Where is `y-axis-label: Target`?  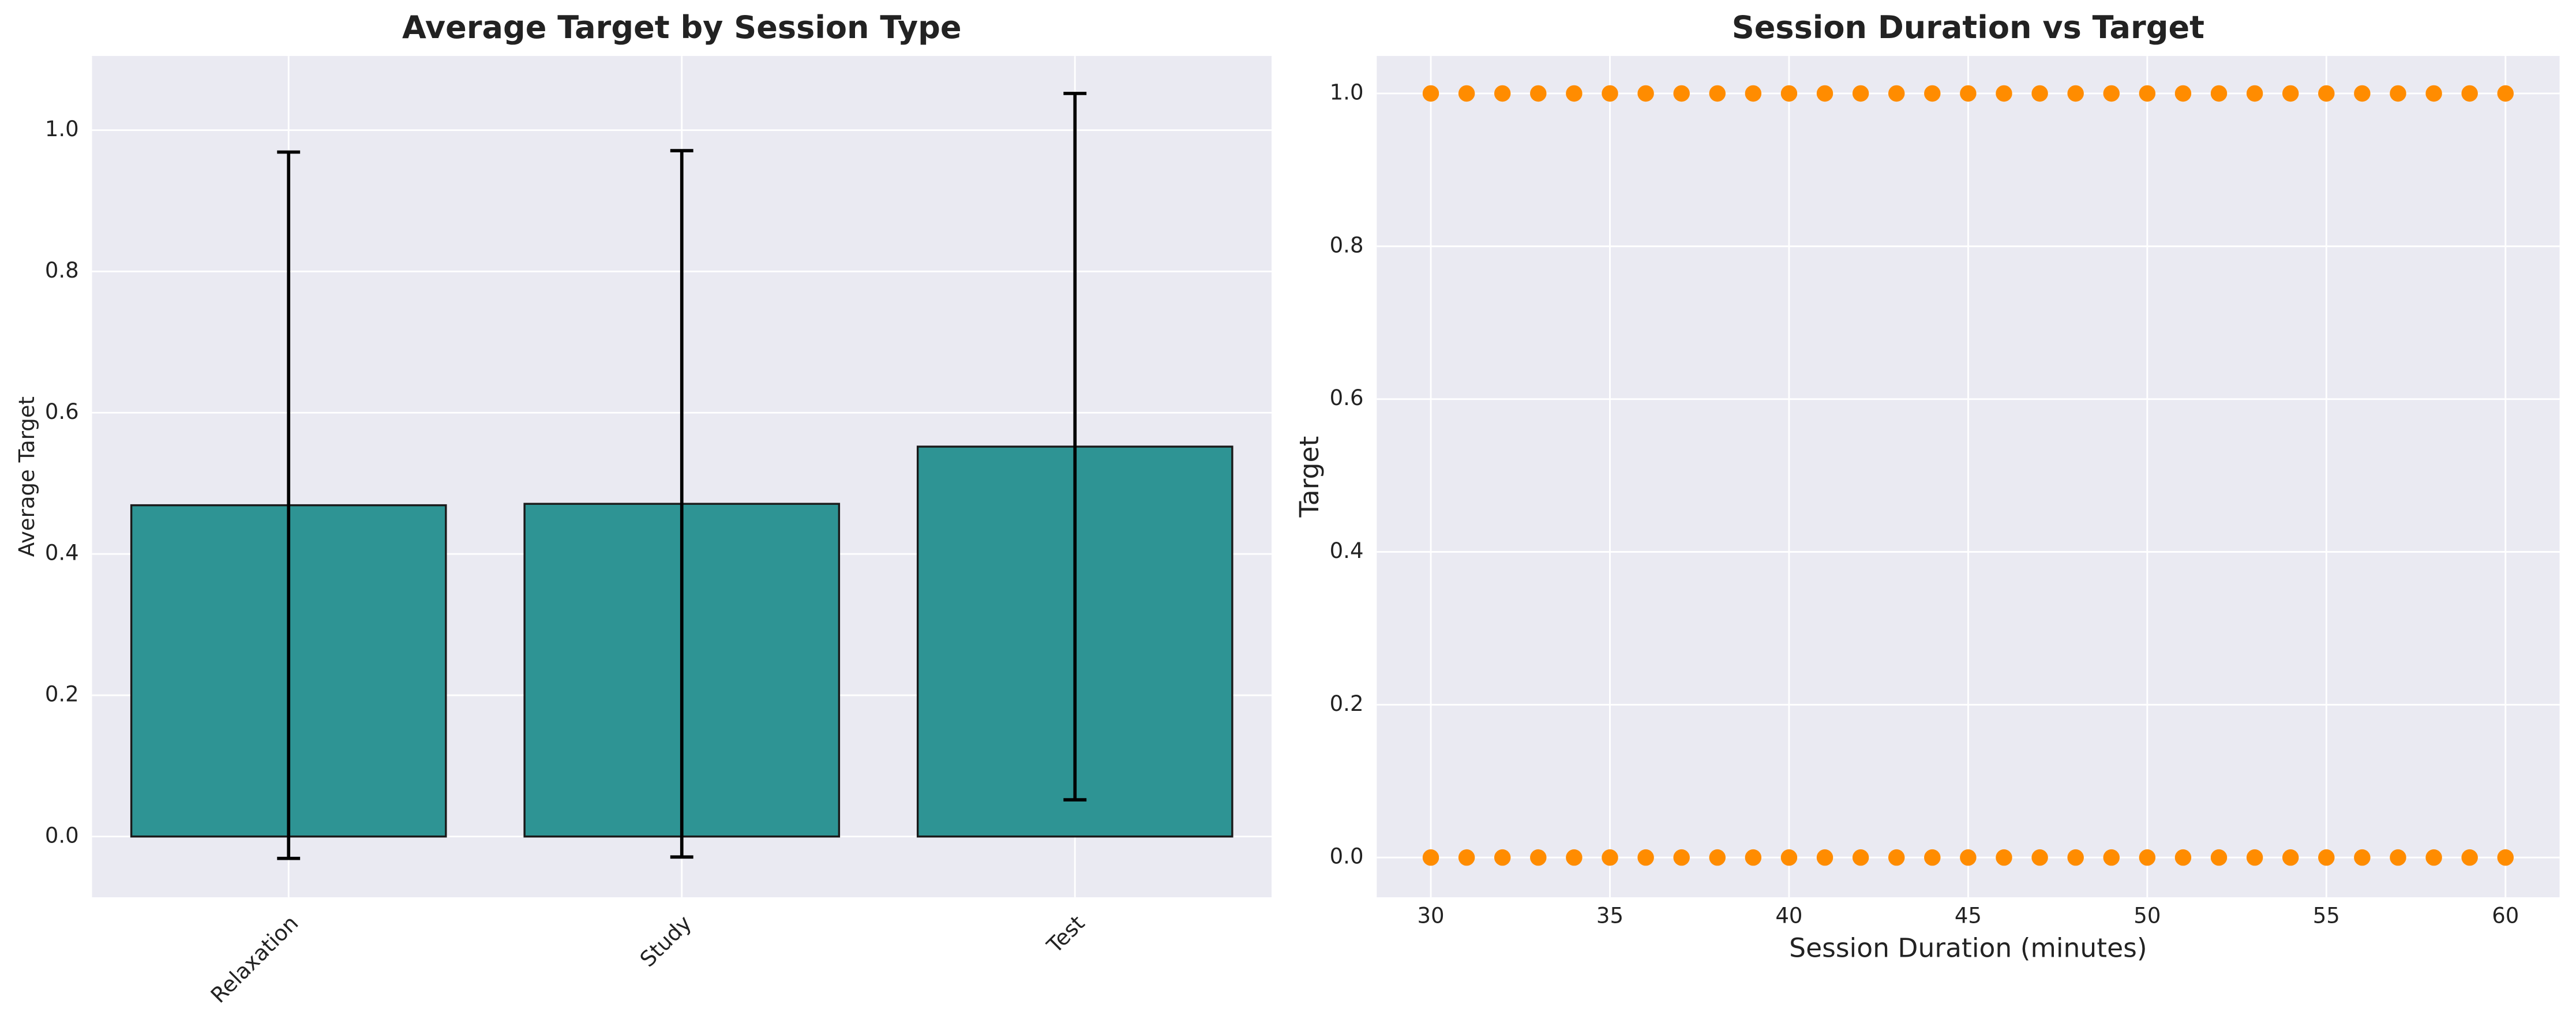 y-axis-label: Target is located at coordinates (1309, 477).